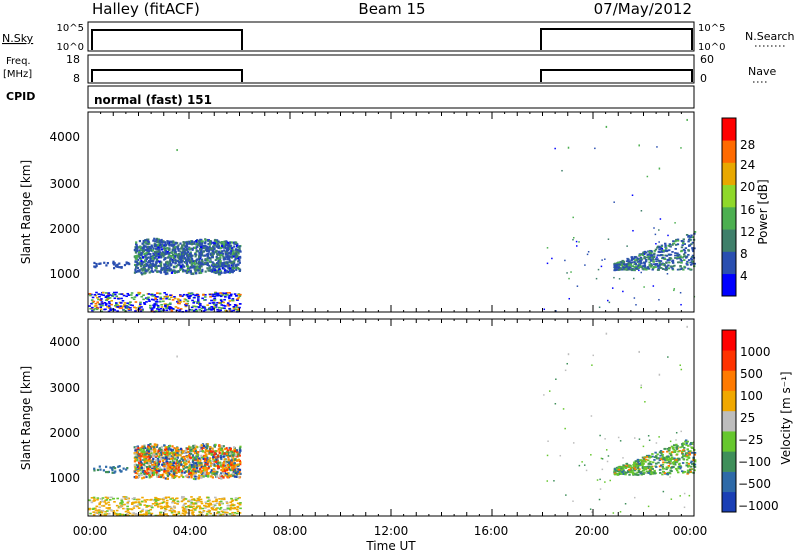 Image resolution: width=800 pixels, height=554 pixels. Describe the element at coordinates (747, 187) in the screenshot. I see `power-cb-tick-20: 20` at that location.